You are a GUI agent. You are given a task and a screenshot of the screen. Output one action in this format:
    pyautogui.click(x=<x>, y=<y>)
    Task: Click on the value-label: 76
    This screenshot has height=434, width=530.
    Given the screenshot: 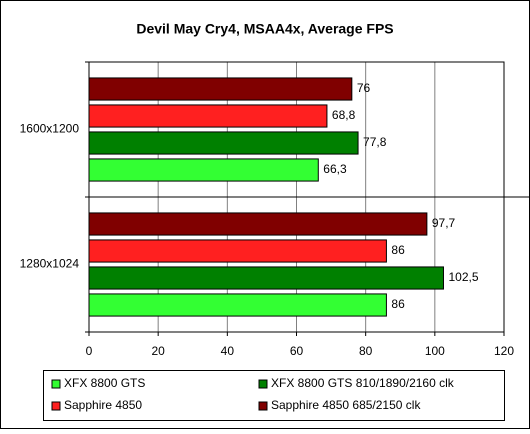 What is the action you would take?
    pyautogui.click(x=364, y=88)
    